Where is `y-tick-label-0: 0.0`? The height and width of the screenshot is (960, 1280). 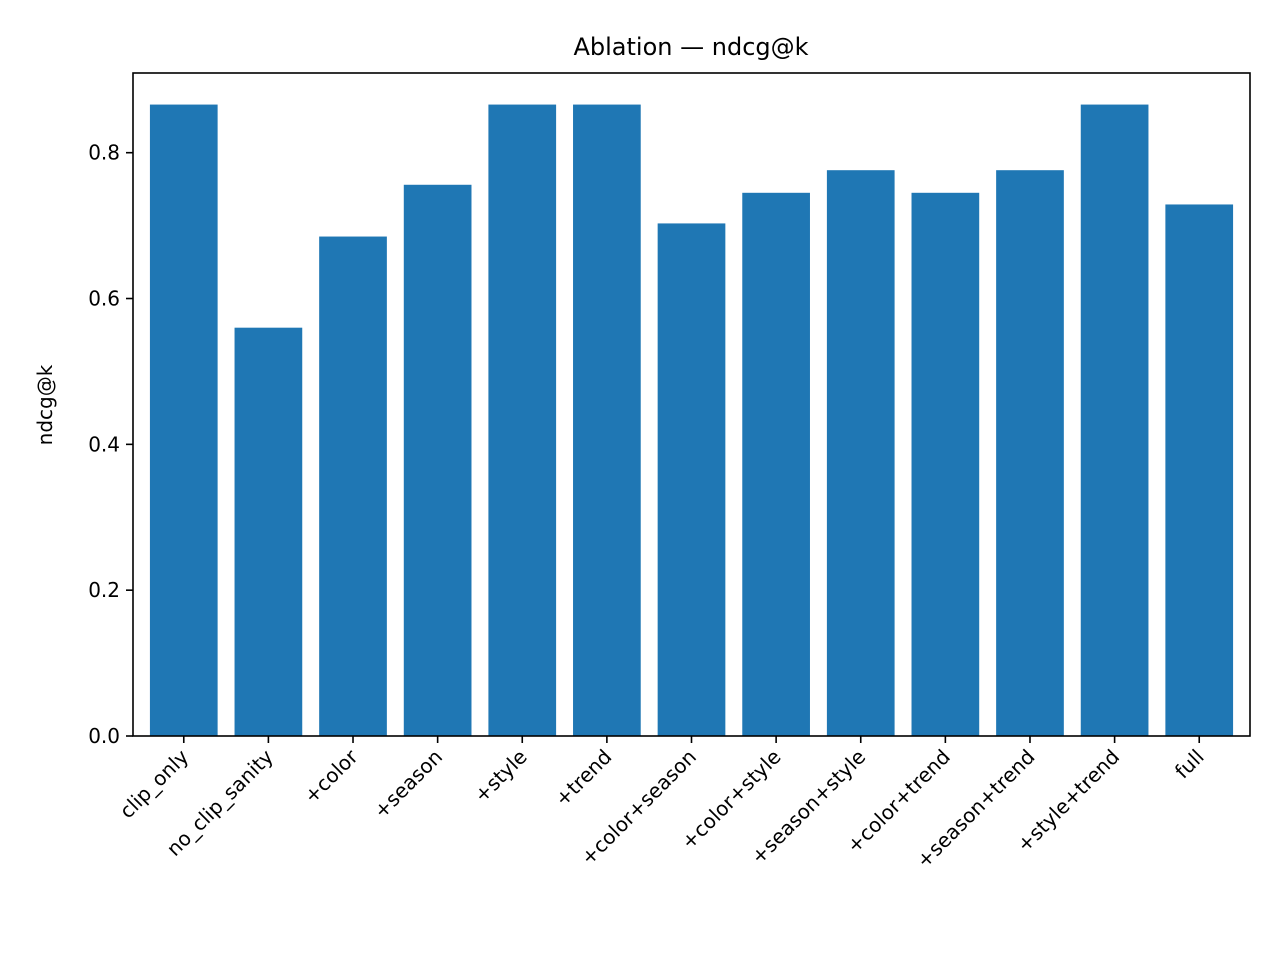
y-tick-label-0: 0.0 is located at coordinates (104, 736).